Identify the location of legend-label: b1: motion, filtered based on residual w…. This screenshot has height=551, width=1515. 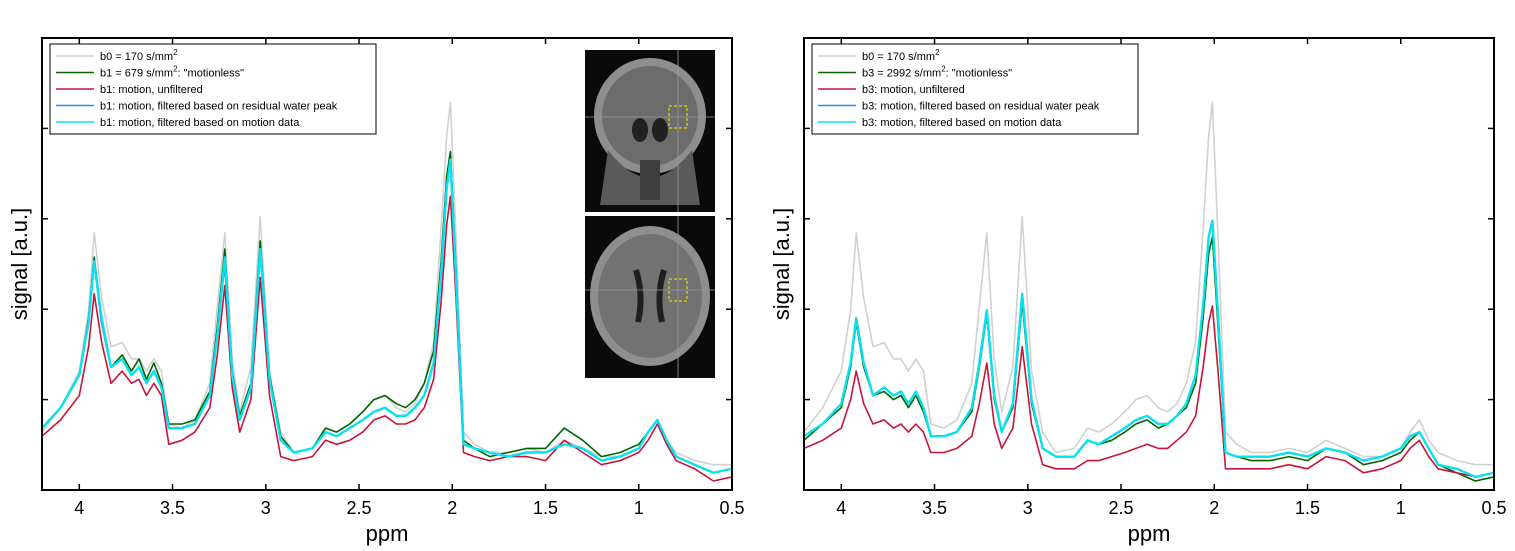
(219, 107).